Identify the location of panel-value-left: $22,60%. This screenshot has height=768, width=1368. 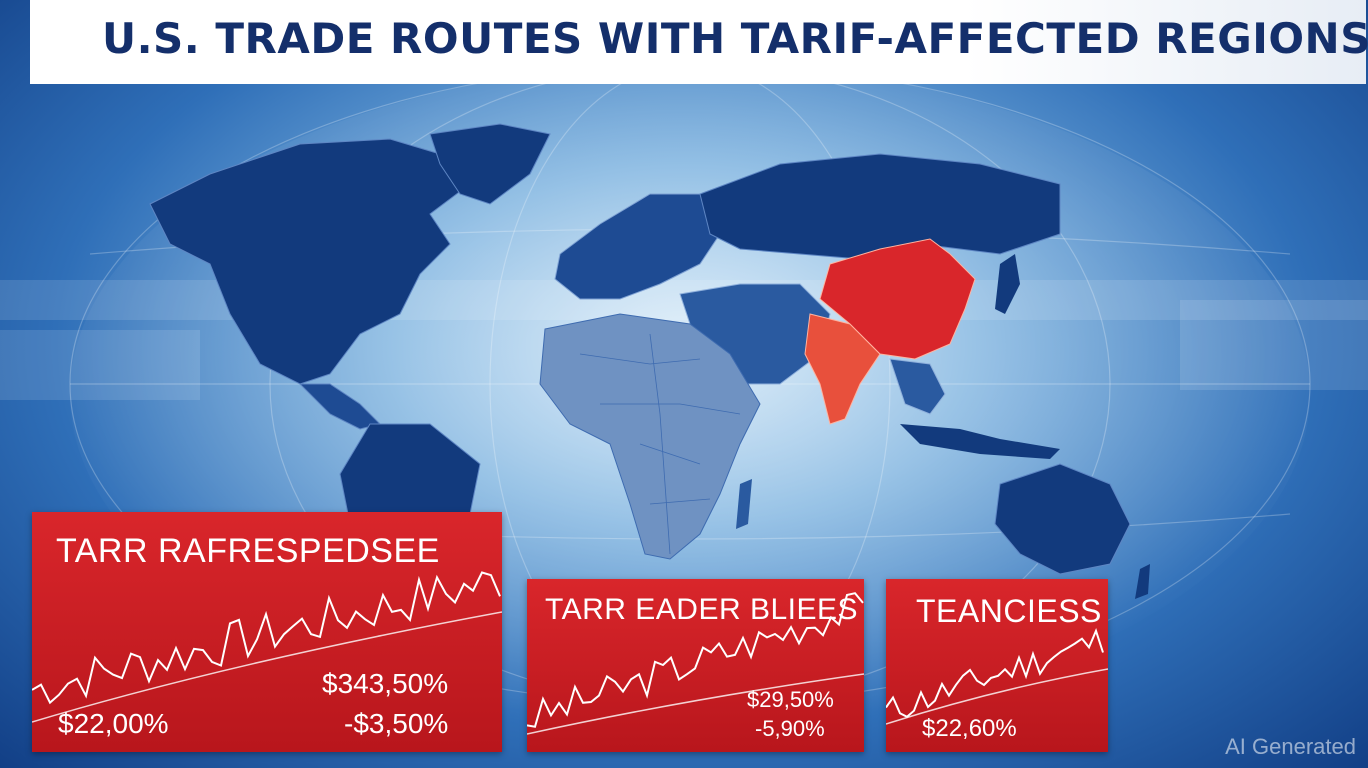
(969, 728).